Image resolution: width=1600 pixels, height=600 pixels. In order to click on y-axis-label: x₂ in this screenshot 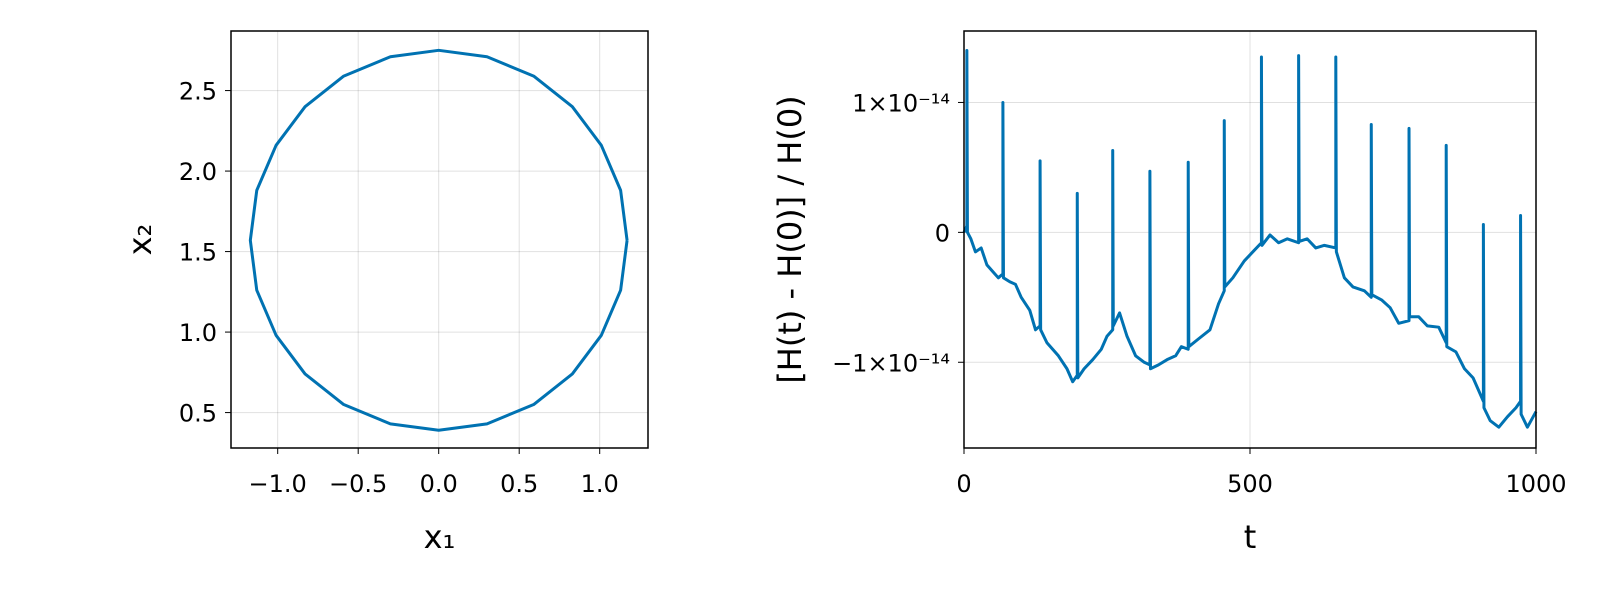, I will do `click(140, 240)`.